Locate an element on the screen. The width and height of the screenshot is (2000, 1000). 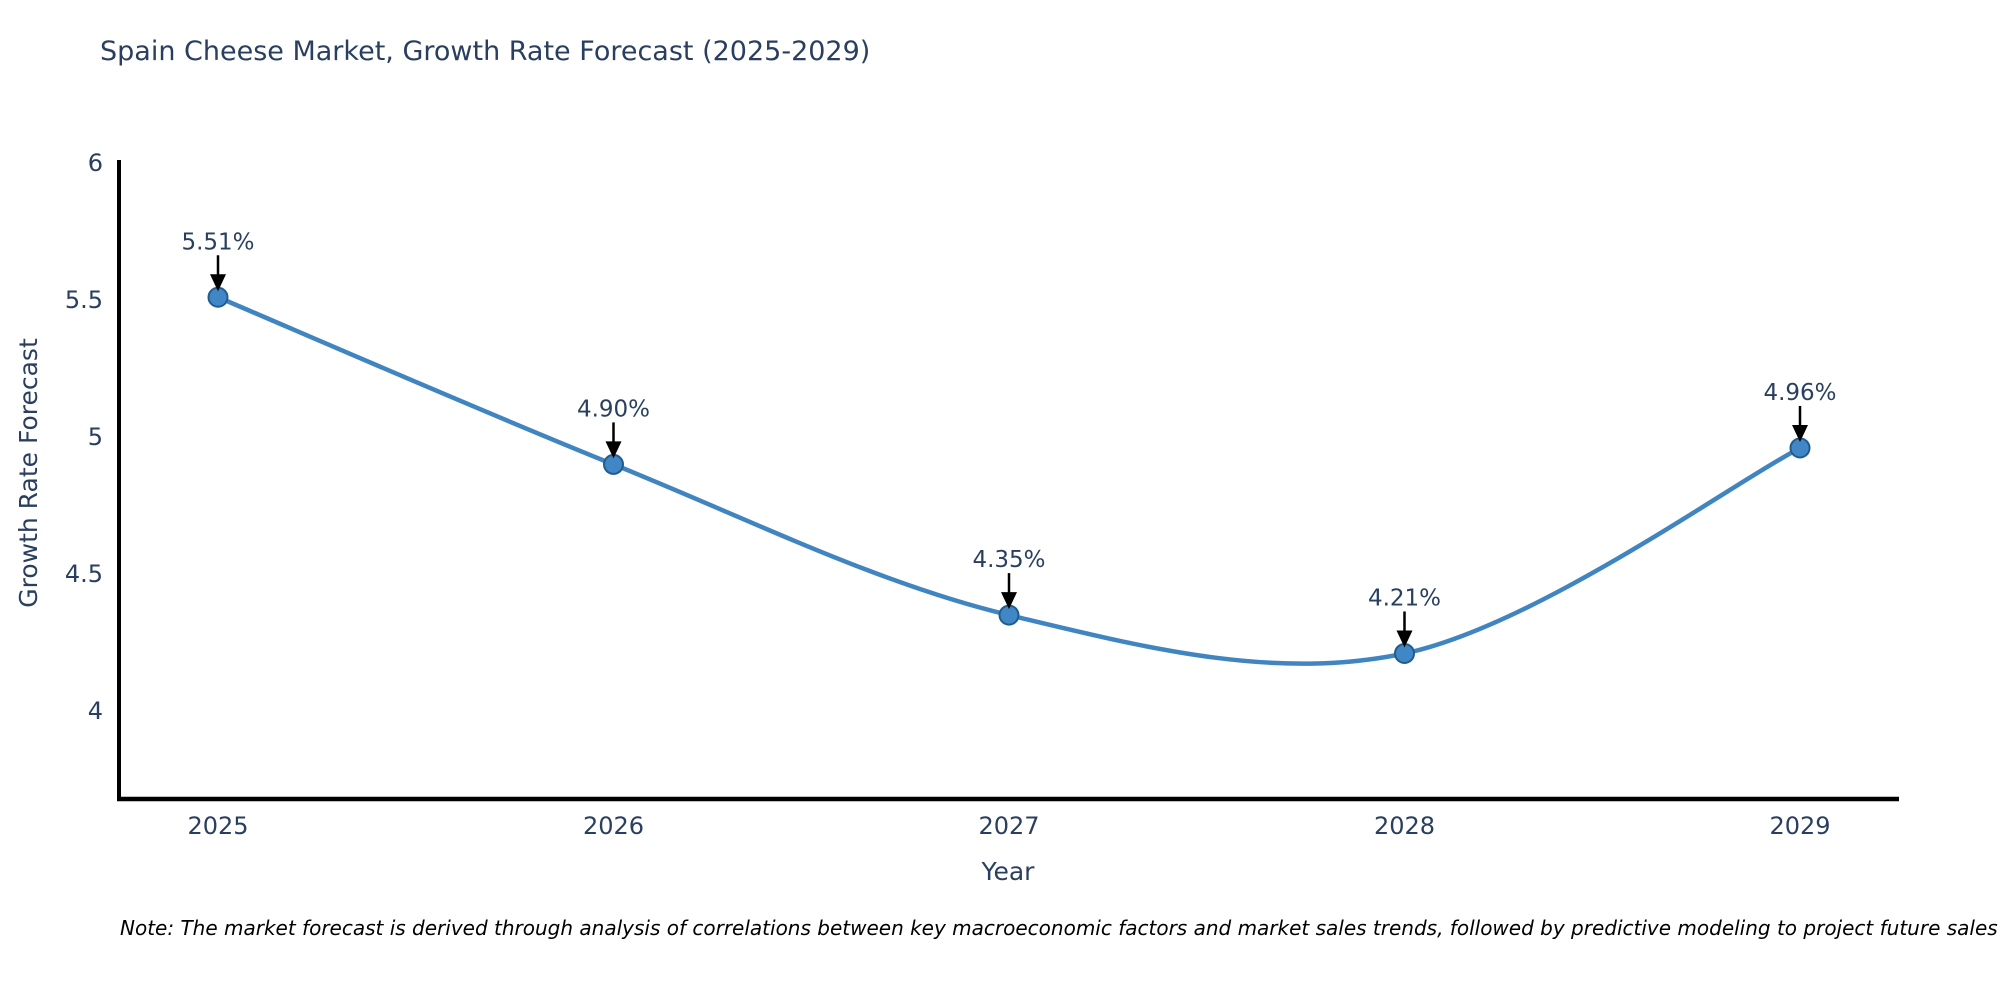
point-annotation-label: 4.35% is located at coordinates (1008, 560).